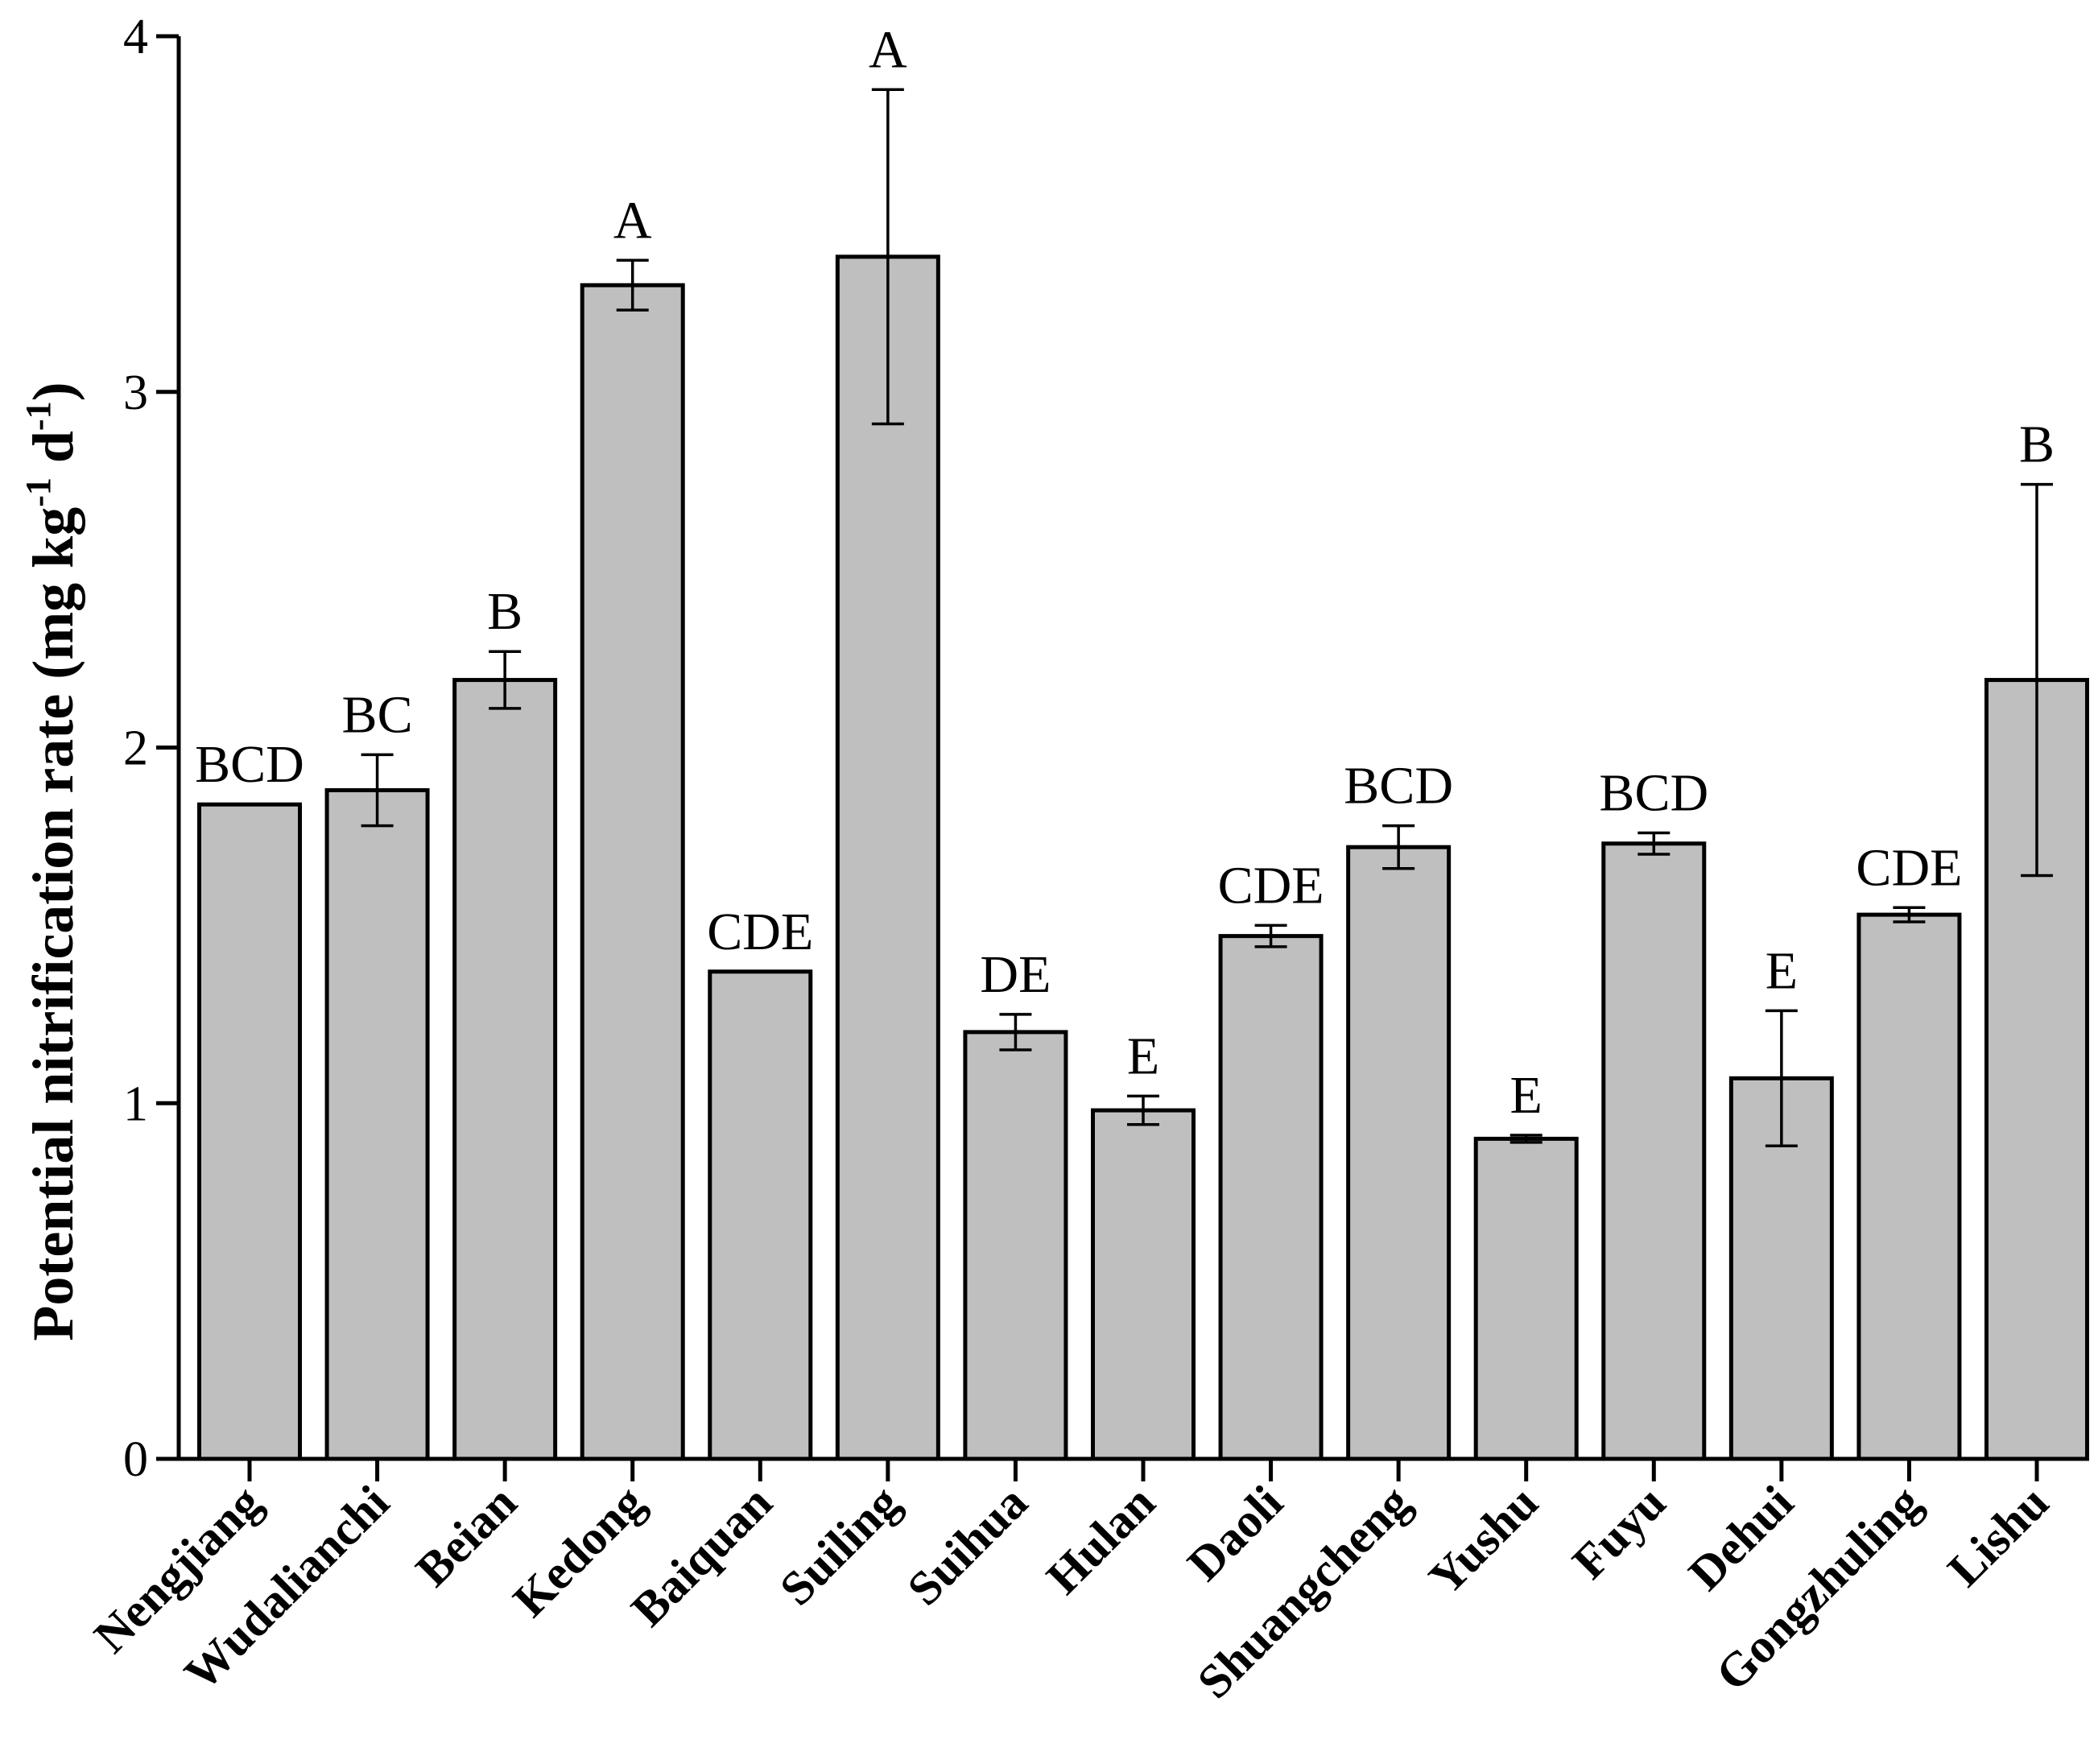 This screenshot has height=1764, width=2098. I want to click on bar-hulan, so click(1143, 1285).